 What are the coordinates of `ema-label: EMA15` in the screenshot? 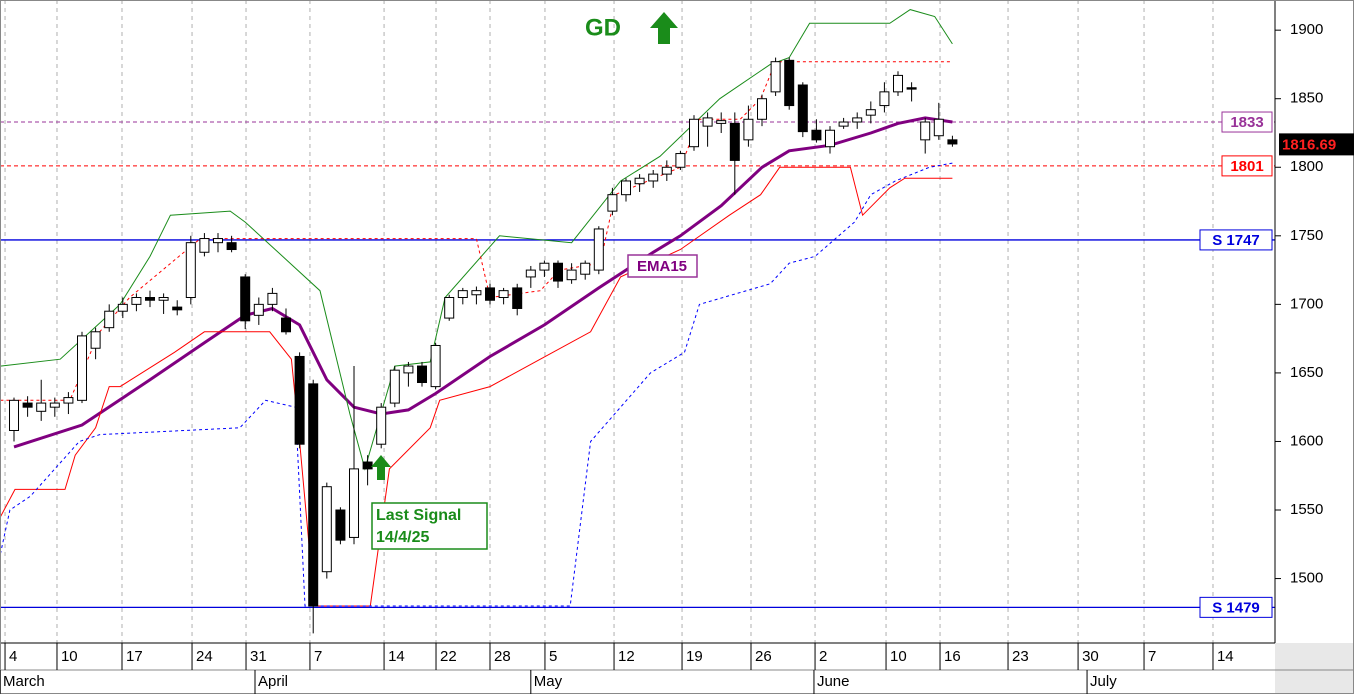 It's located at (662, 266).